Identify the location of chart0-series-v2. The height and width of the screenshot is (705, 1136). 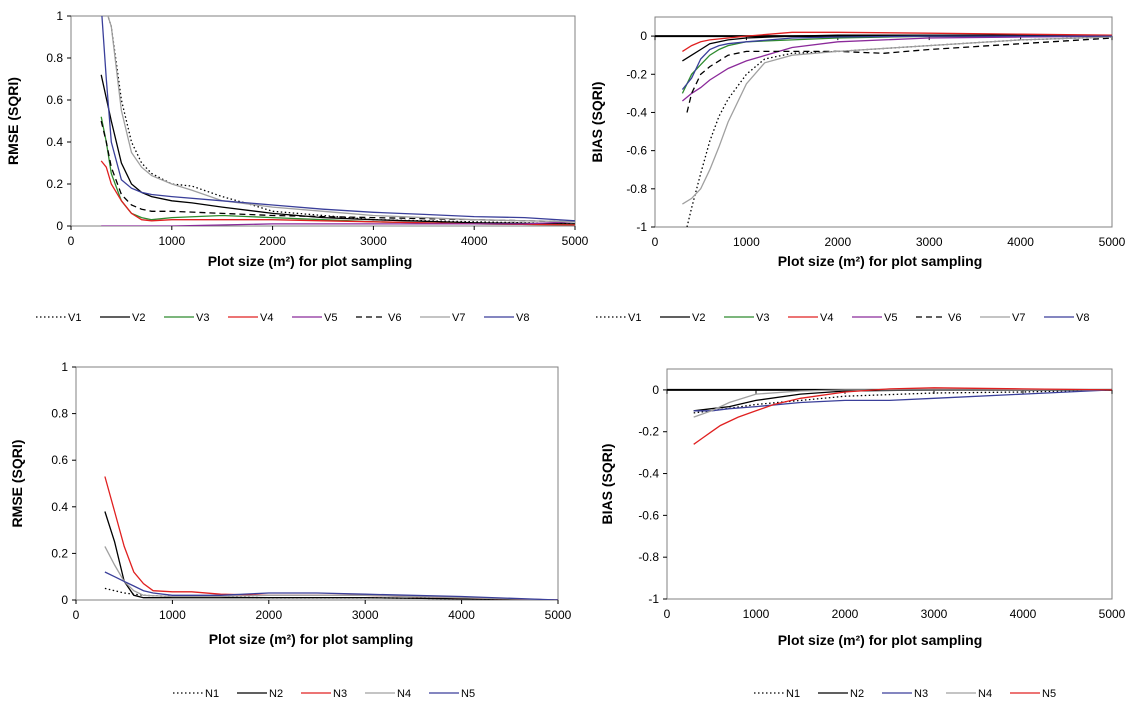
(337, 149).